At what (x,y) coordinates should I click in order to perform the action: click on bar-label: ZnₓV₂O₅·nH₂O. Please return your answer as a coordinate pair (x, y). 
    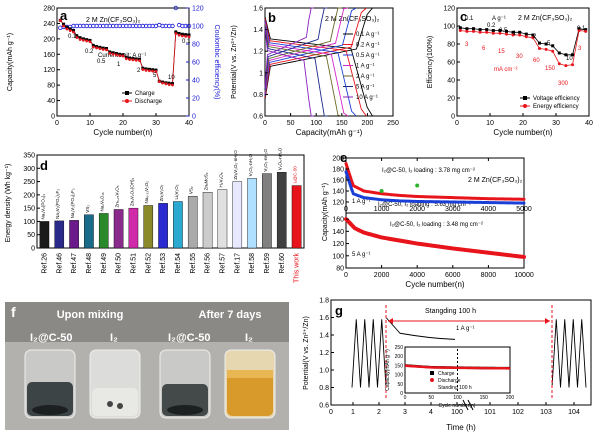
    Looking at the image, I should click on (235, 165).